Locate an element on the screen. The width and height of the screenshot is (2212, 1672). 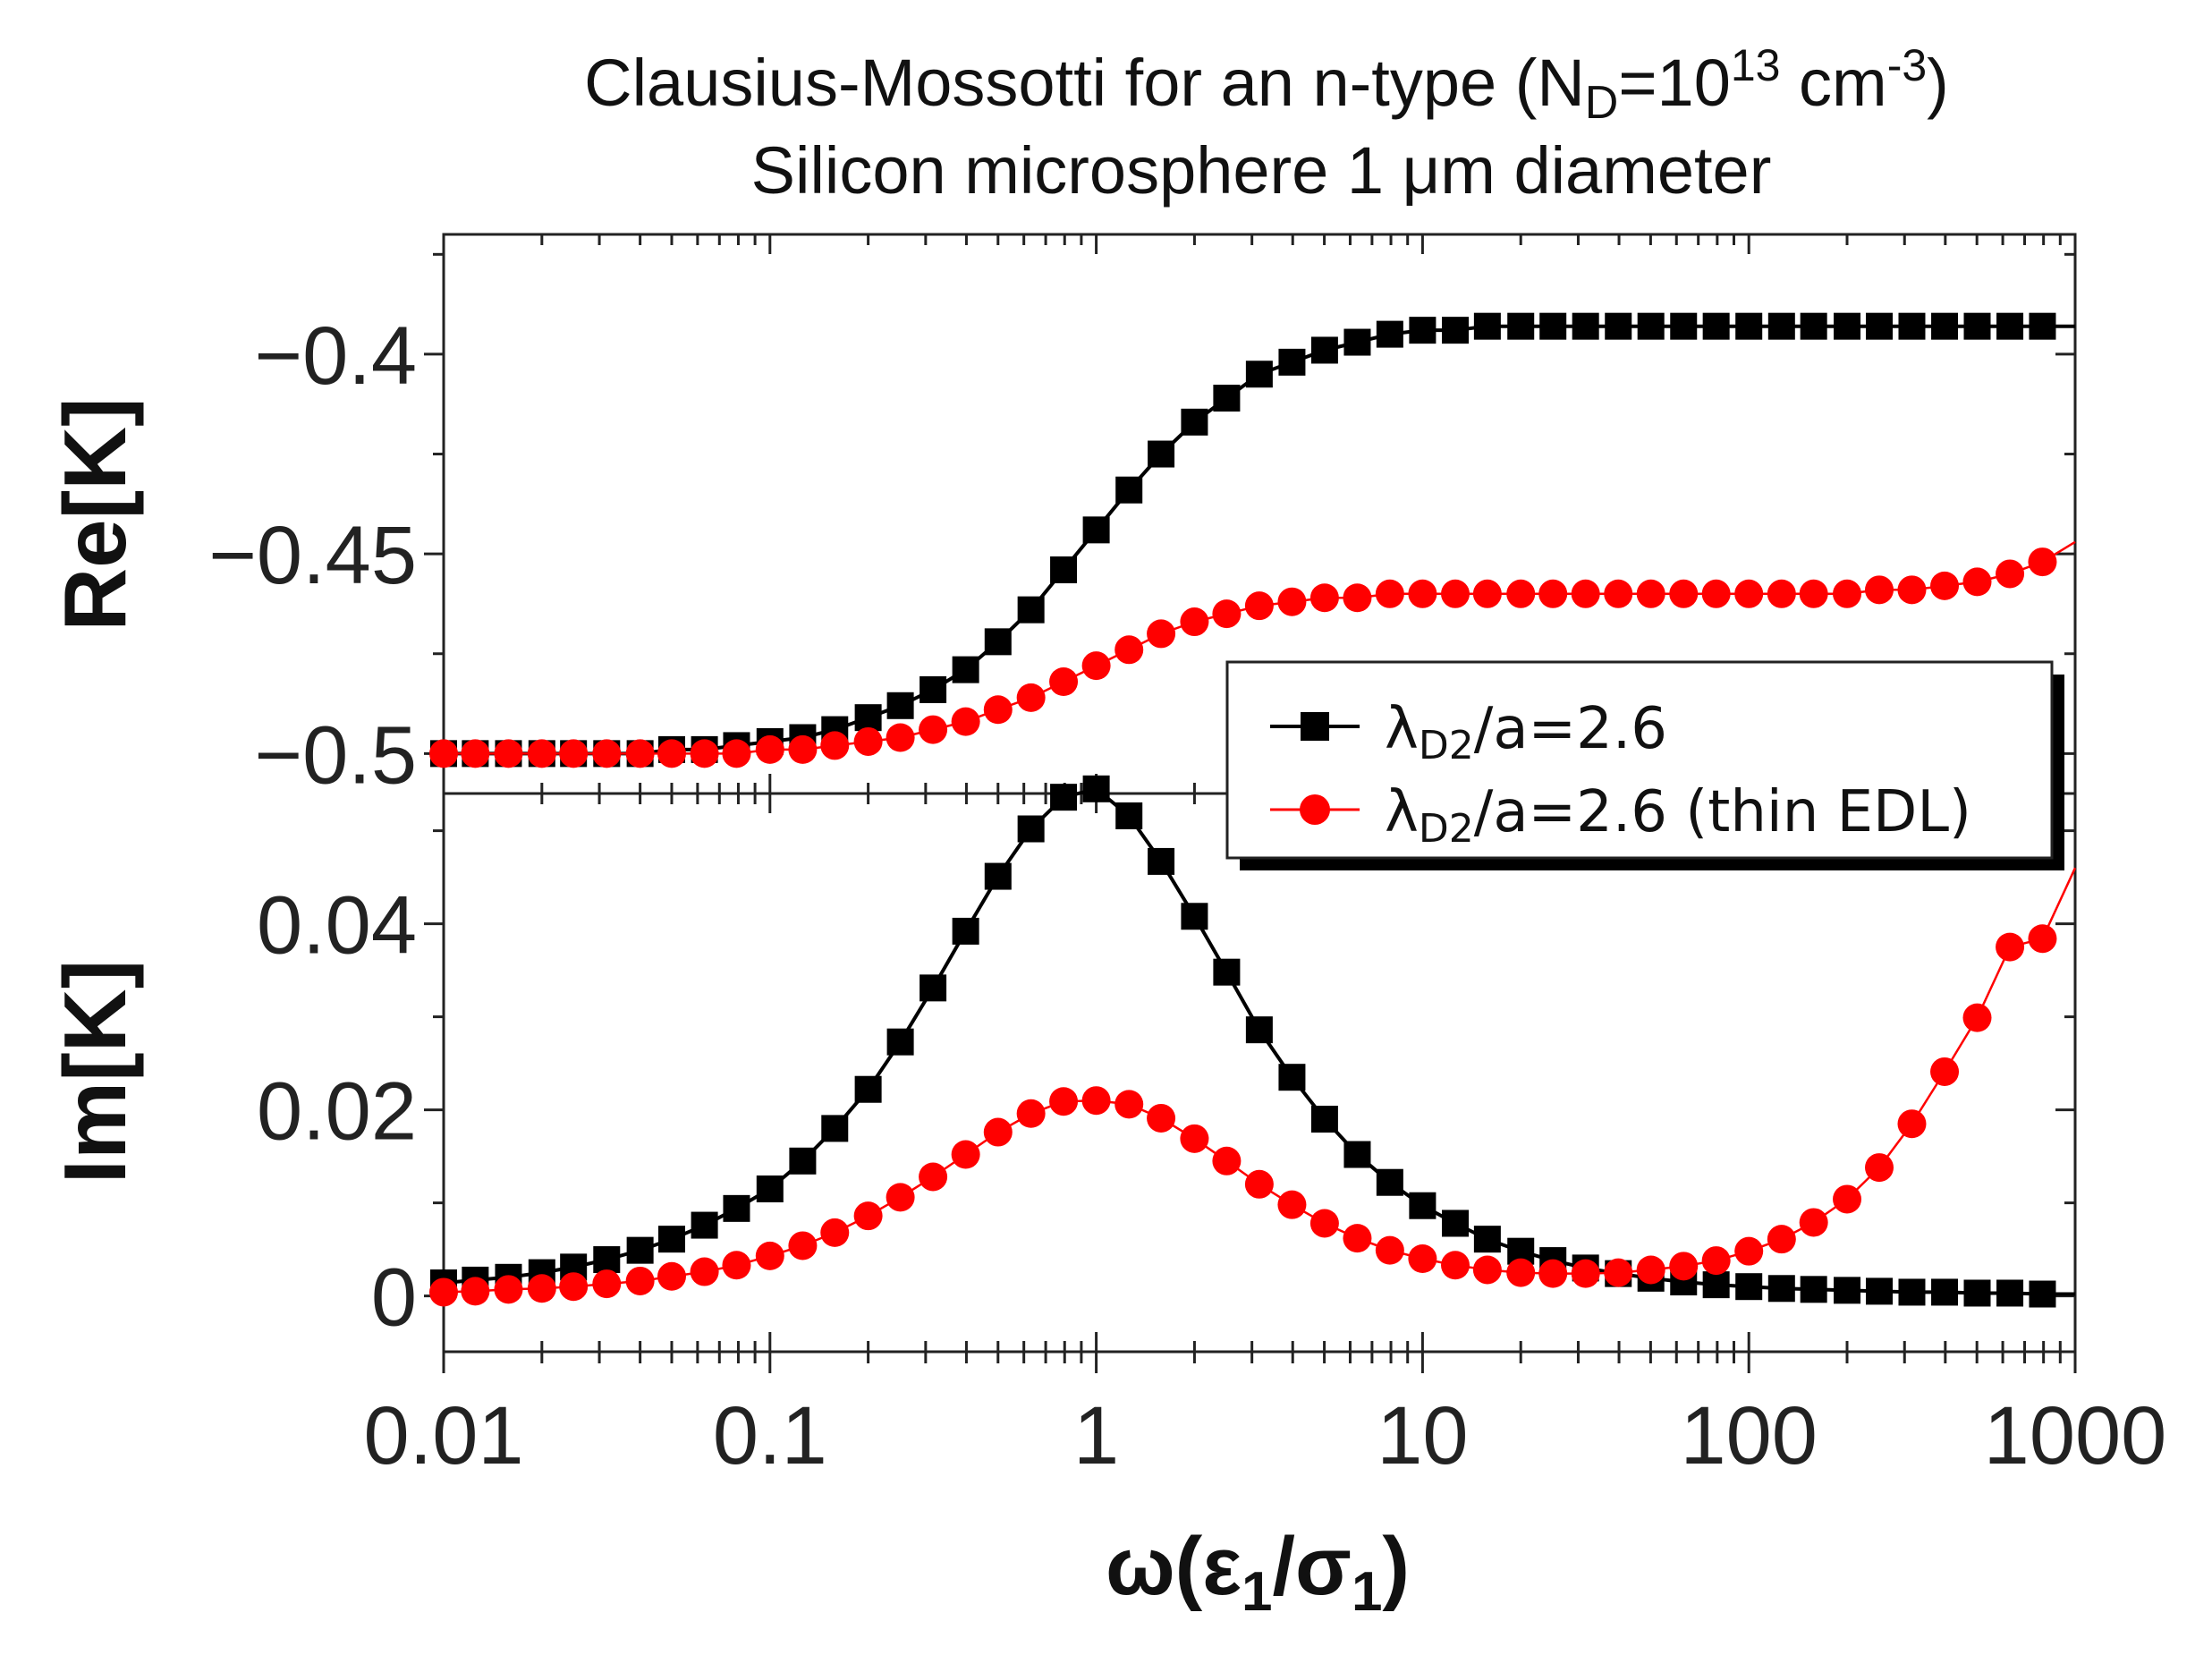
y-tick-label-im: 0.04 is located at coordinates (337, 926).